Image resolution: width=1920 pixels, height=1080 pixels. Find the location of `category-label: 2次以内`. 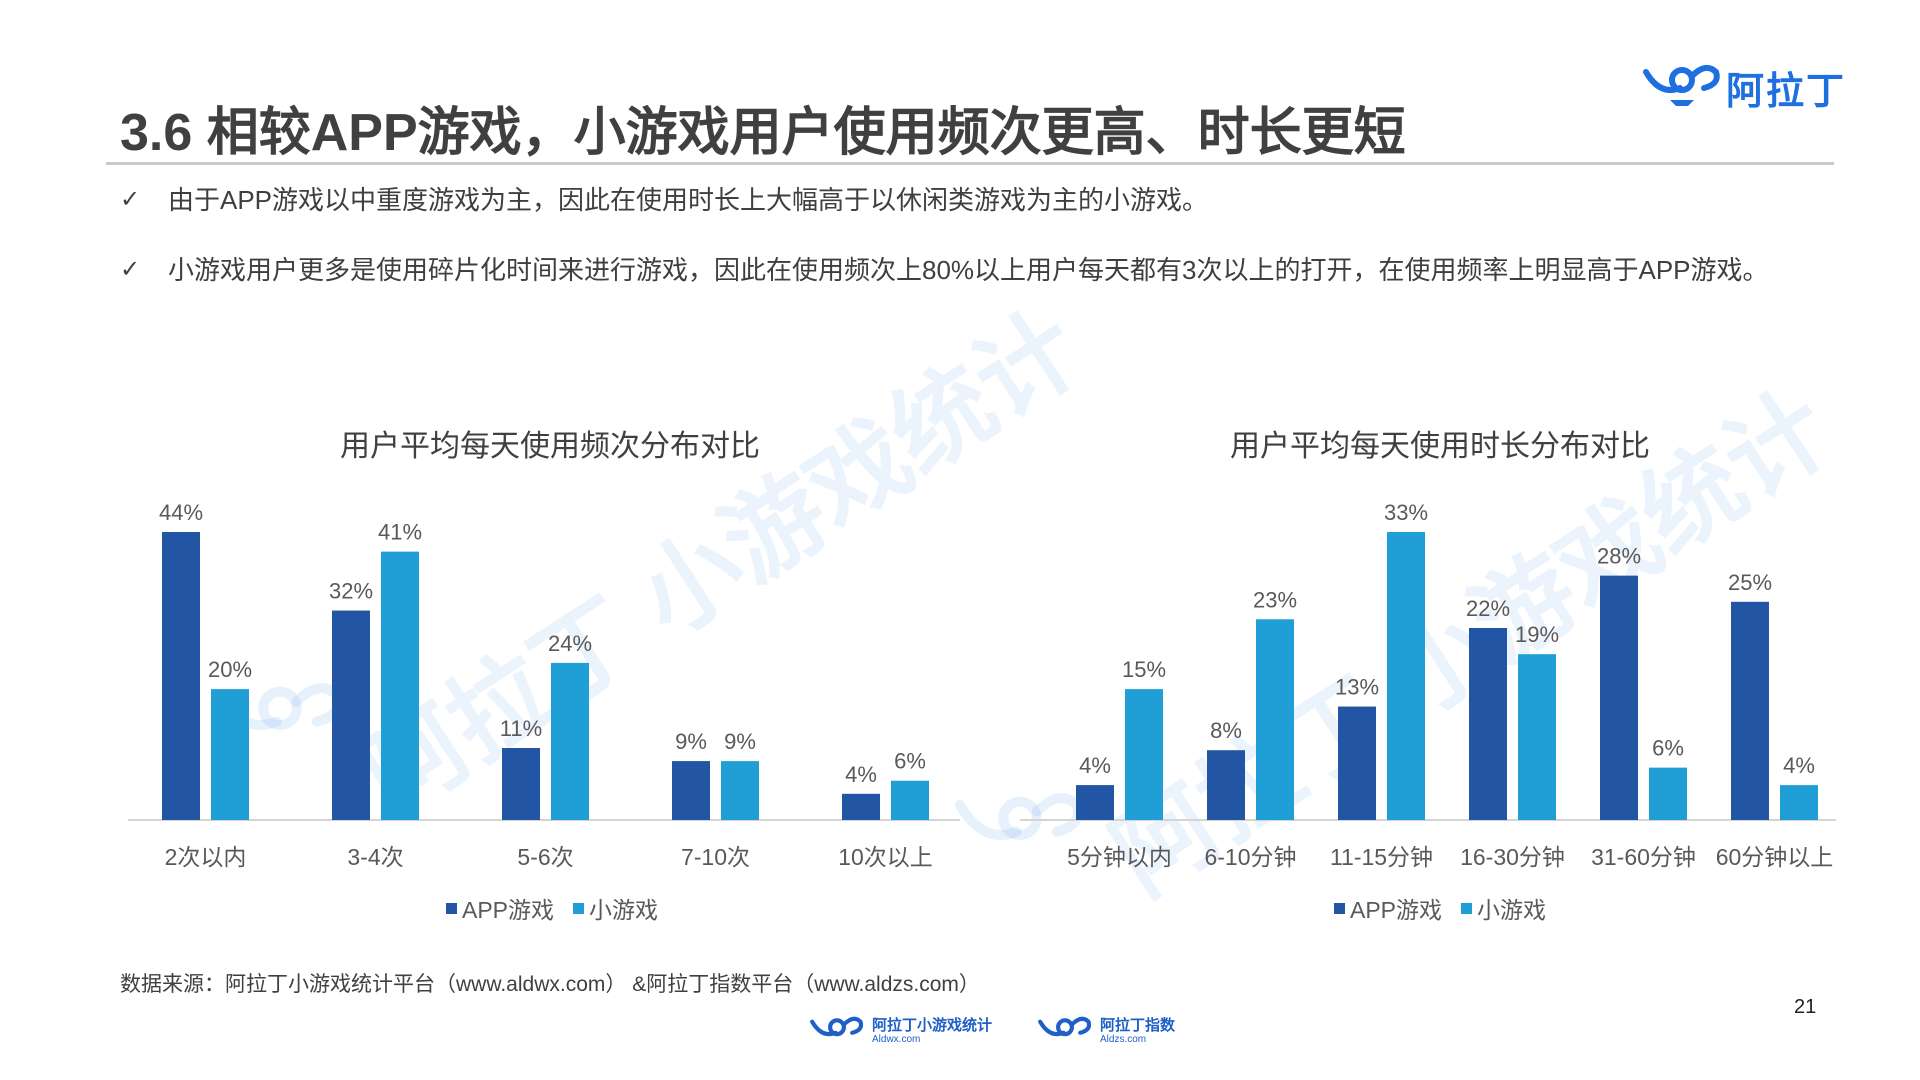

category-label: 2次以内 is located at coordinates (206, 857).